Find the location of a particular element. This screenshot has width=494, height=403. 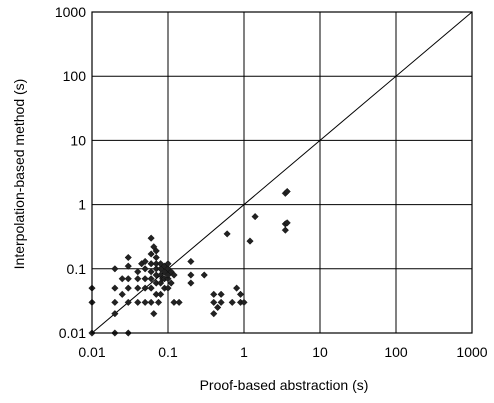

y-tick-label-4: 100 is located at coordinates (75, 76).